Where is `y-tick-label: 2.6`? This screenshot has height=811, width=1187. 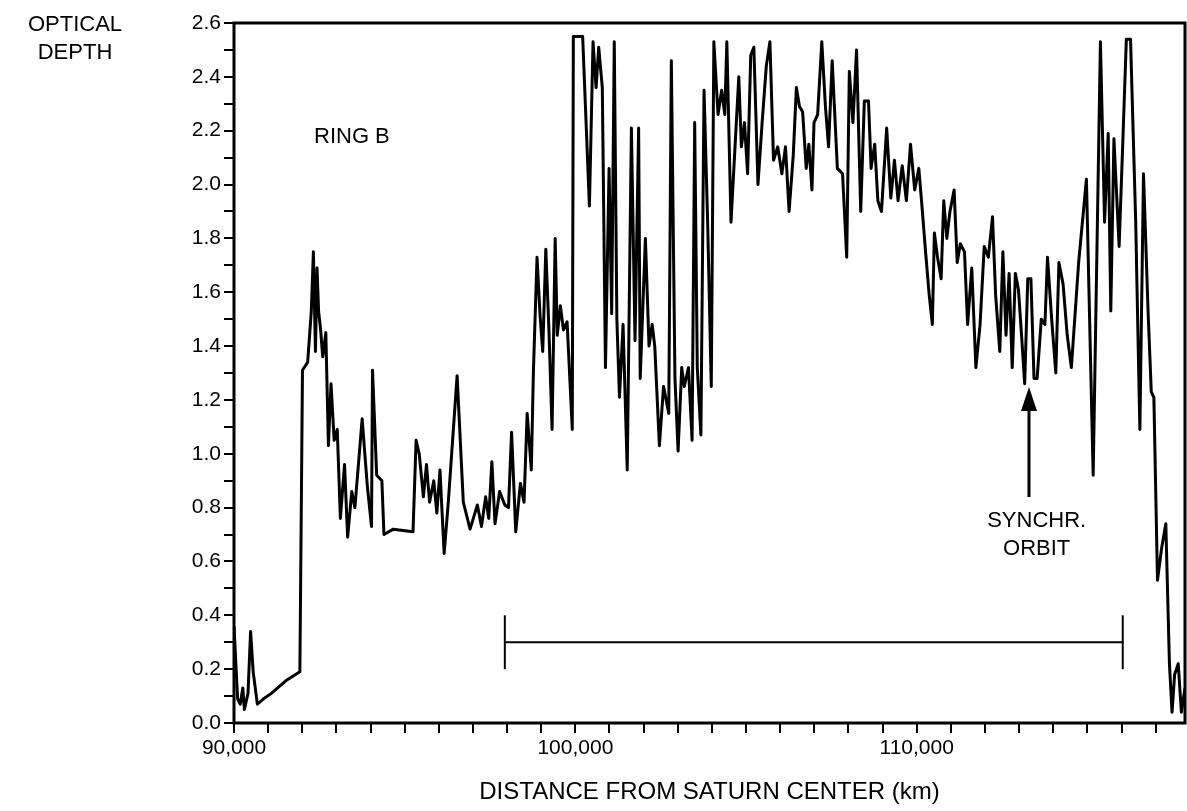
y-tick-label: 2.6 is located at coordinates (206, 21).